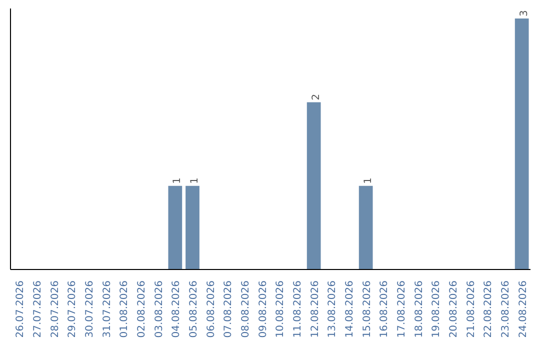 This screenshot has height=340, width=540. I want to click on x-tick-label: 05.08.2026, so click(194, 309).